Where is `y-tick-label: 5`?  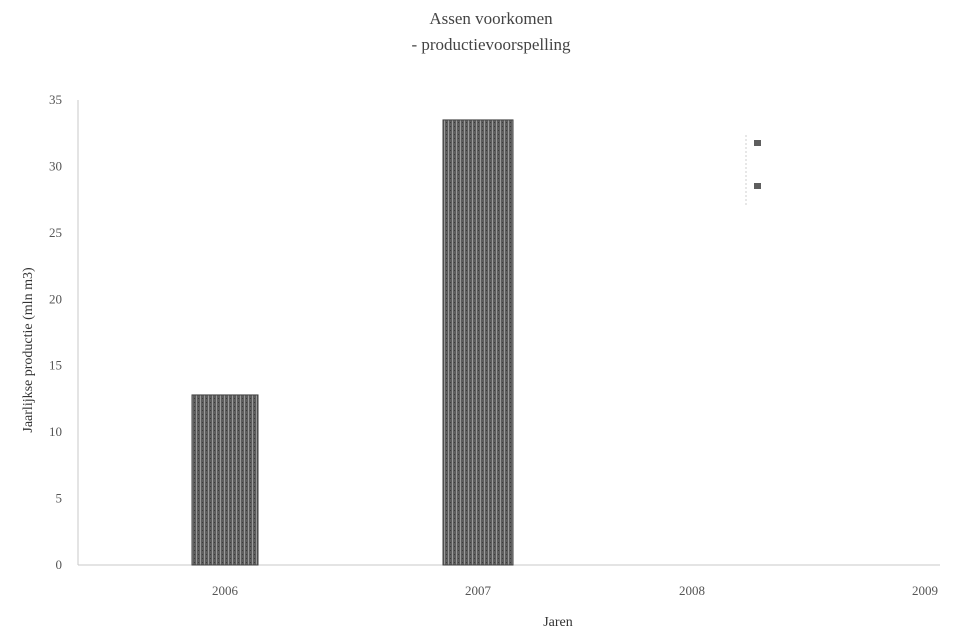
y-tick-label: 5 is located at coordinates (59, 498).